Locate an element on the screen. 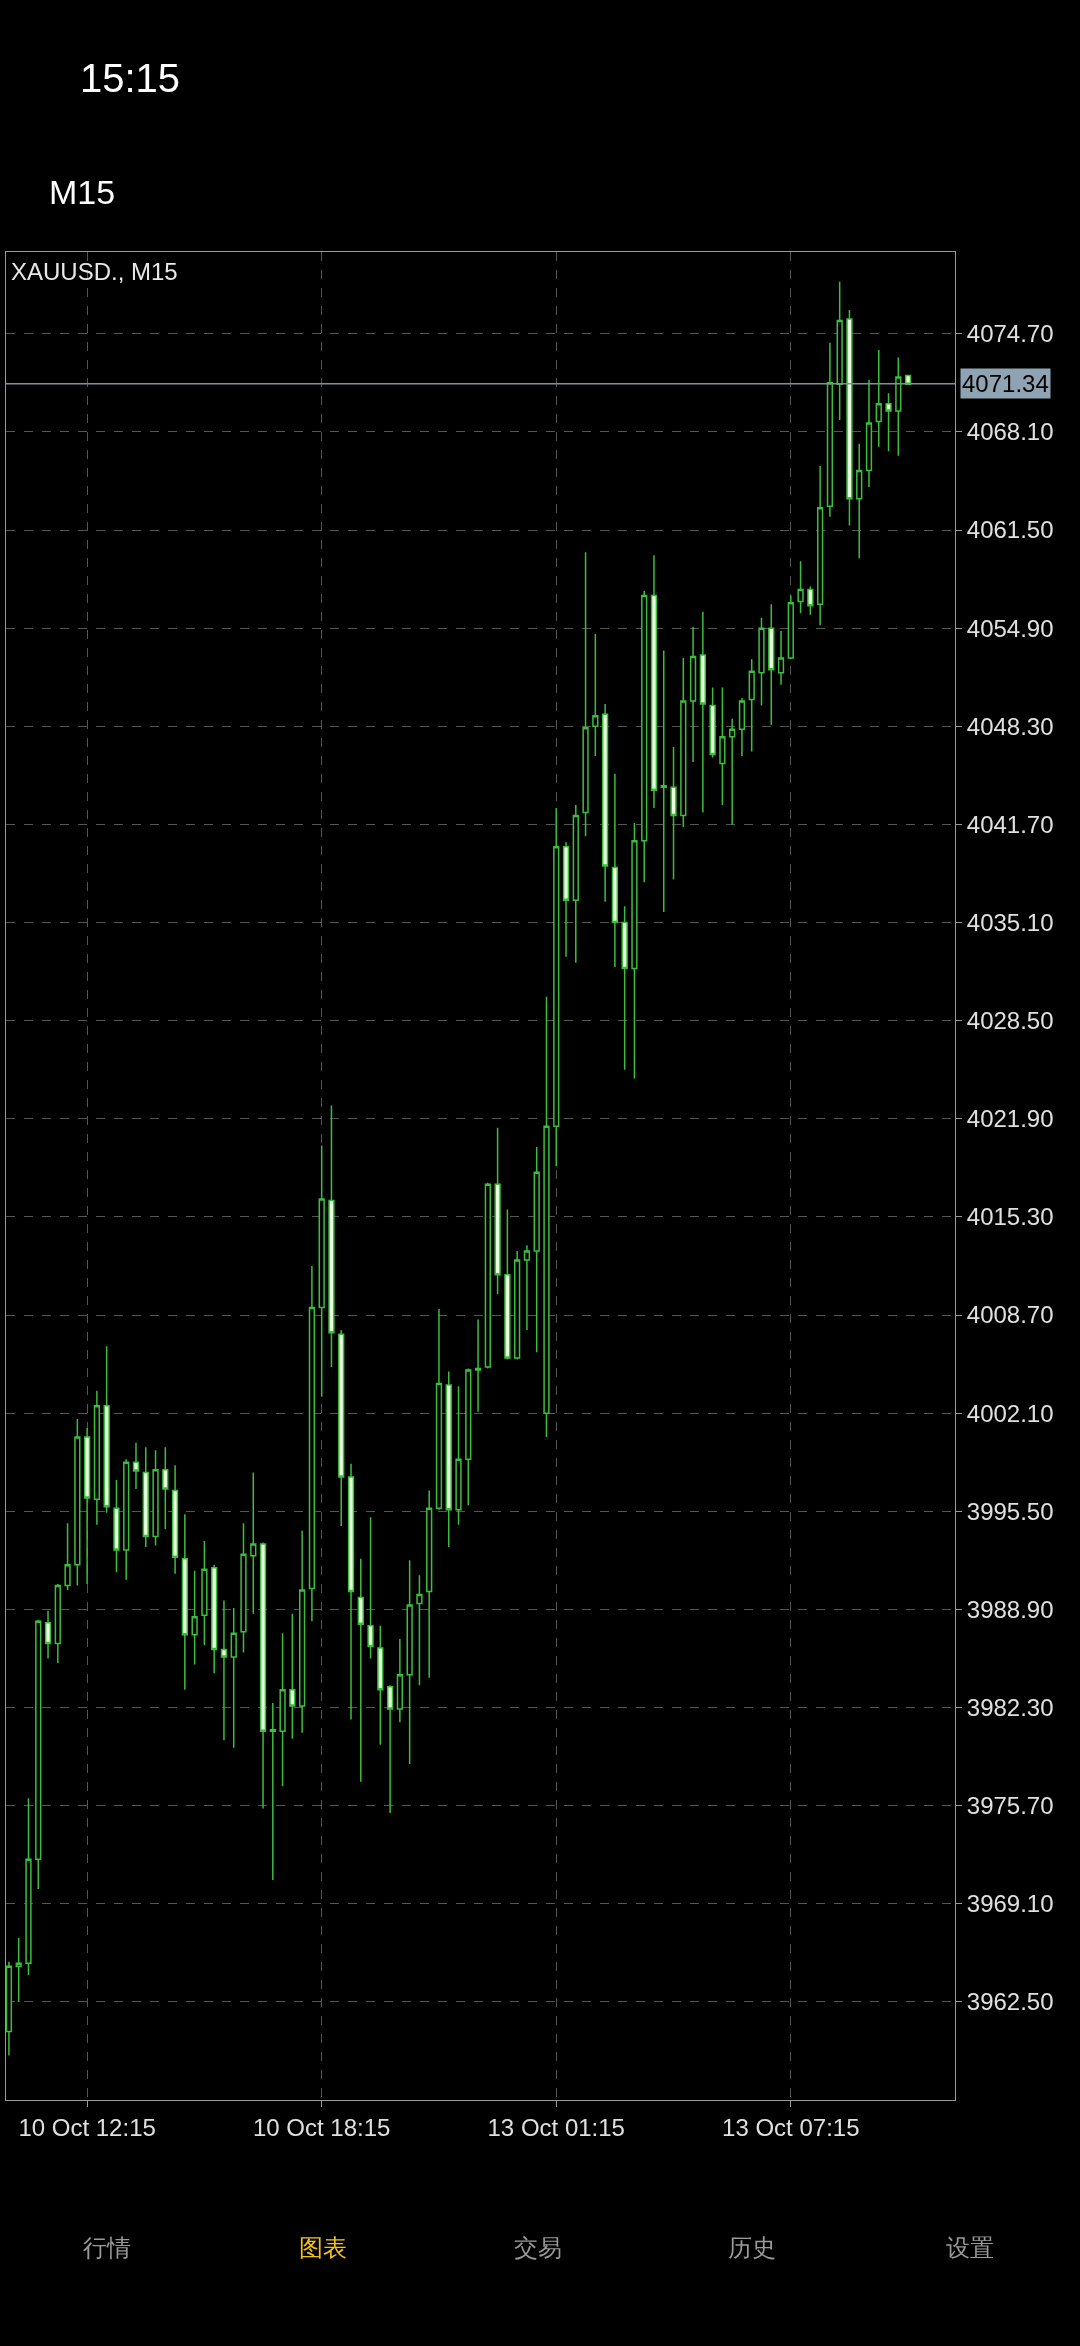 The image size is (1080, 2346). text: 图表 is located at coordinates (323, 2247).